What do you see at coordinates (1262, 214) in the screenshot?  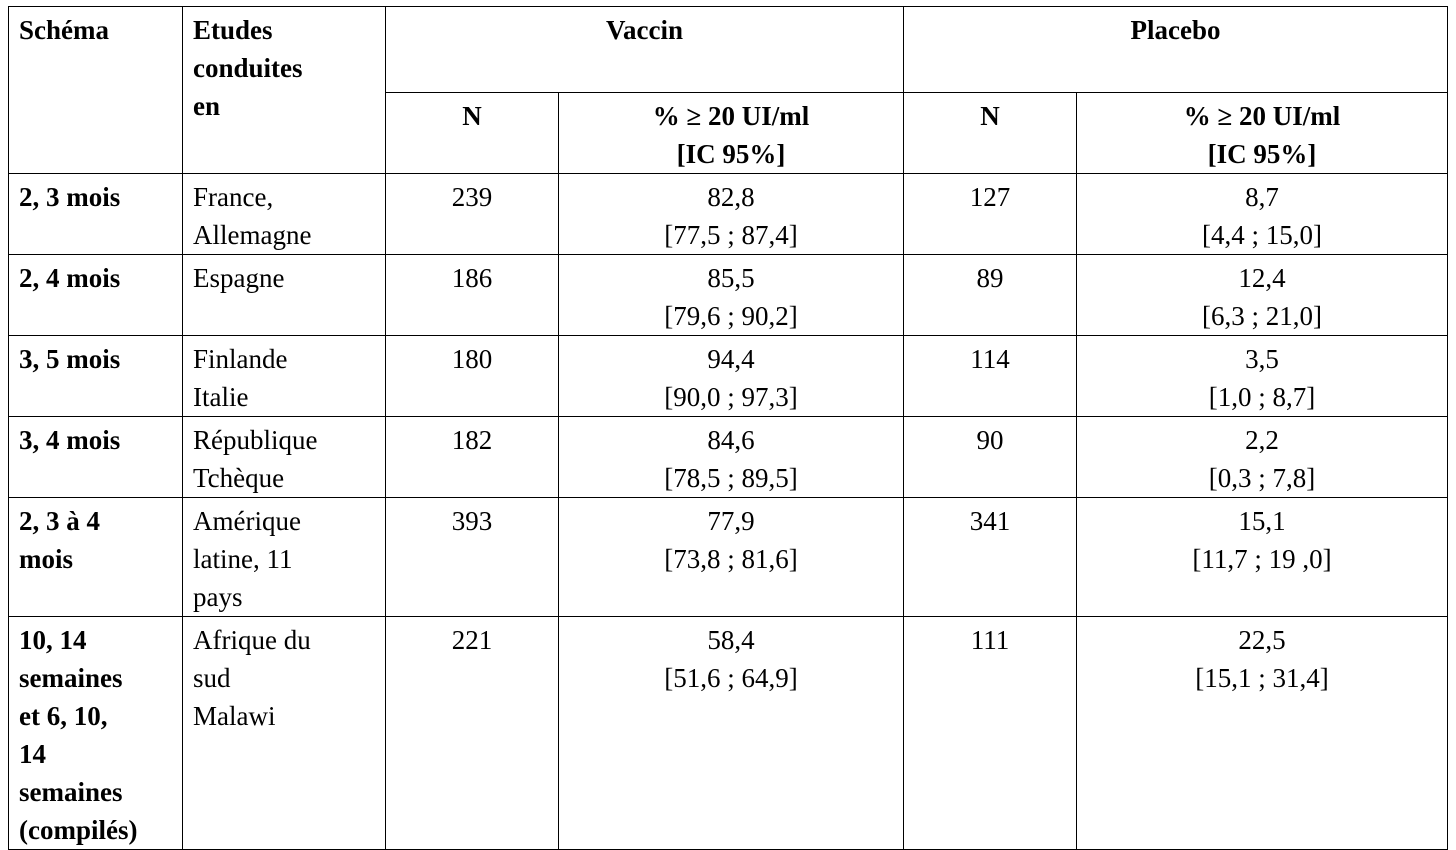 I see `cell: 8,7 [4,4 ; 15,0]` at bounding box center [1262, 214].